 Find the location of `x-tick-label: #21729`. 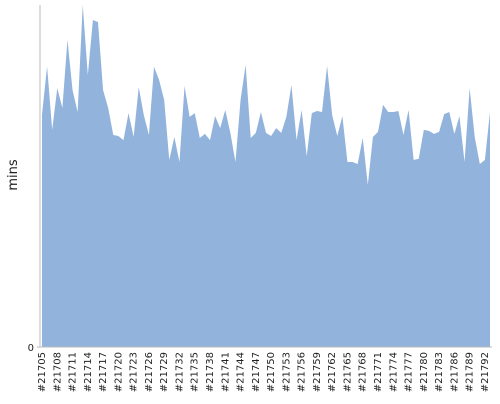

x-tick-label: #21729 is located at coordinates (164, 372).